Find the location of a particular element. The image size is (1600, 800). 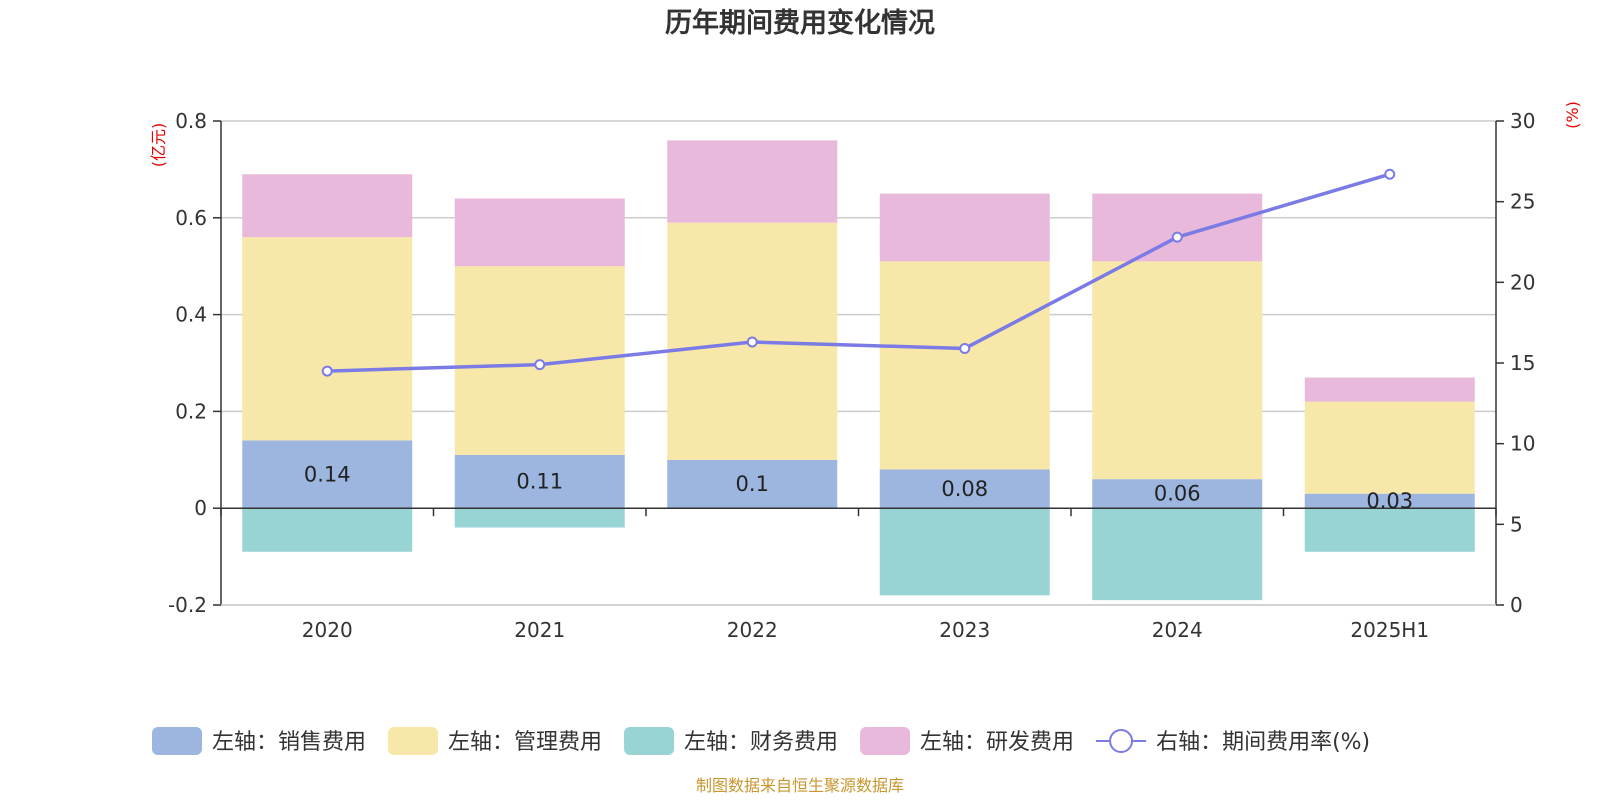

legend-marker is located at coordinates (1121, 741).